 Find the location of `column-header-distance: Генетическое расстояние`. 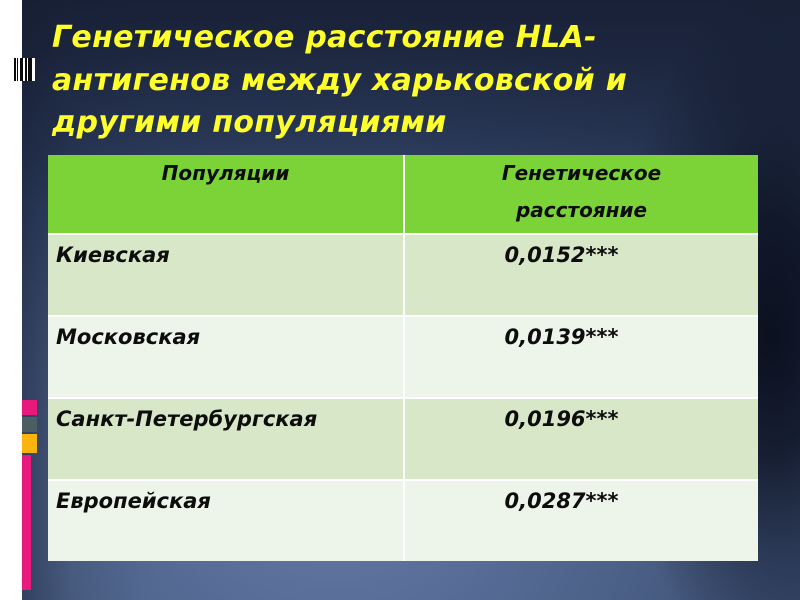

column-header-distance: Генетическое расстояние is located at coordinates (581, 195).